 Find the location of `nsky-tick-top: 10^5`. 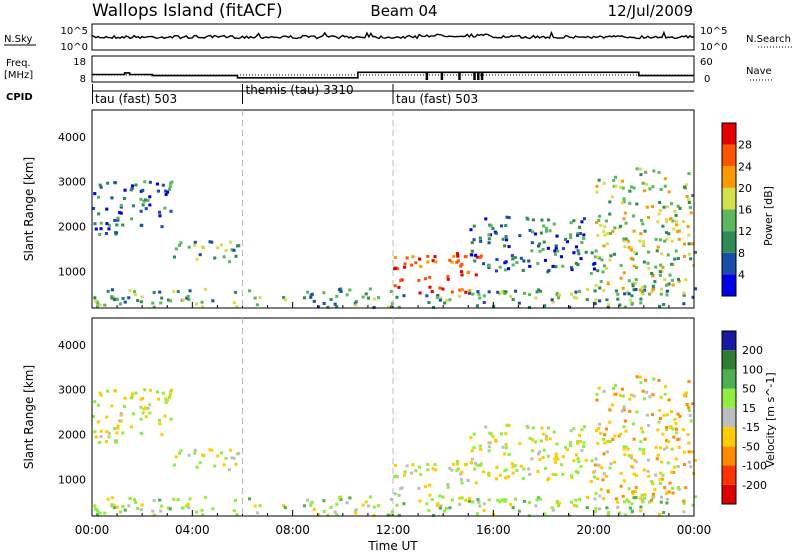

nsky-tick-top: 10^5 is located at coordinates (74, 31).